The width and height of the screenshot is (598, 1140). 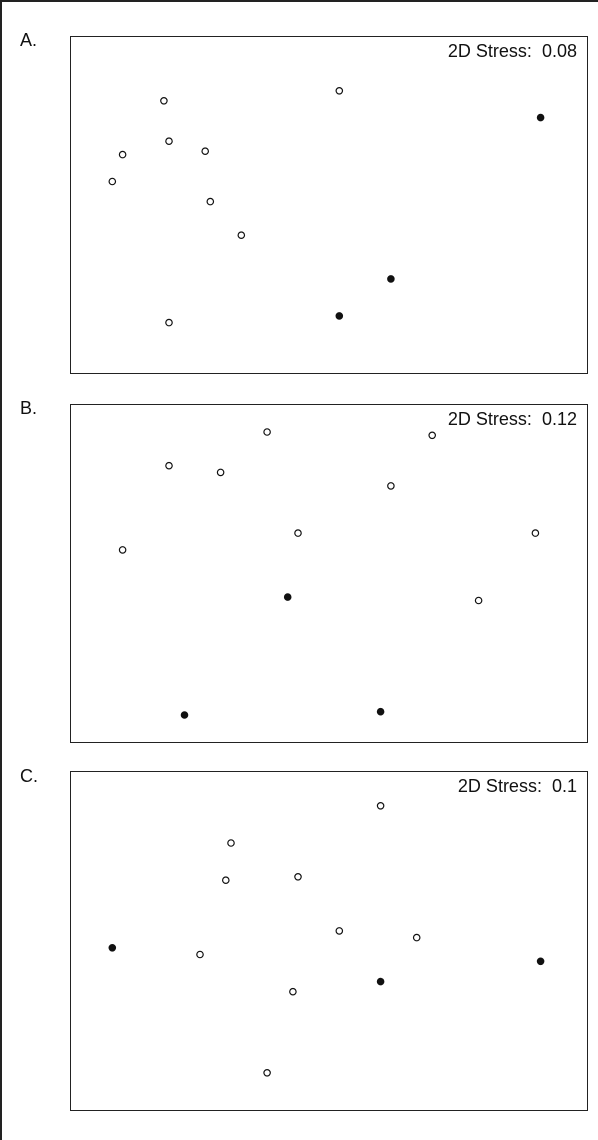 What do you see at coordinates (489, 419) in the screenshot?
I see `stress-label-b: 2D Stress:` at bounding box center [489, 419].